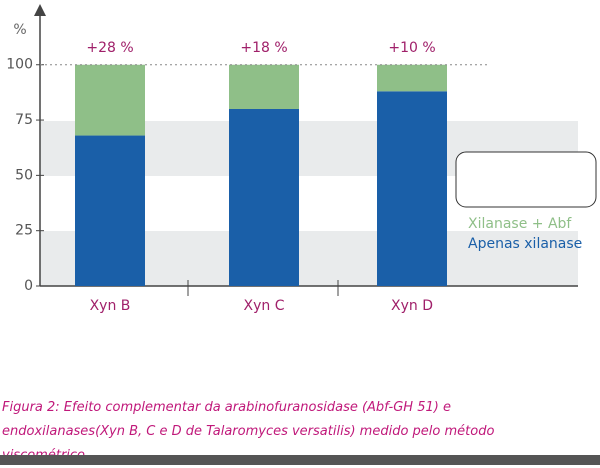 The image size is (600, 468). I want to click on y-tick-label: 0, so click(28, 286).